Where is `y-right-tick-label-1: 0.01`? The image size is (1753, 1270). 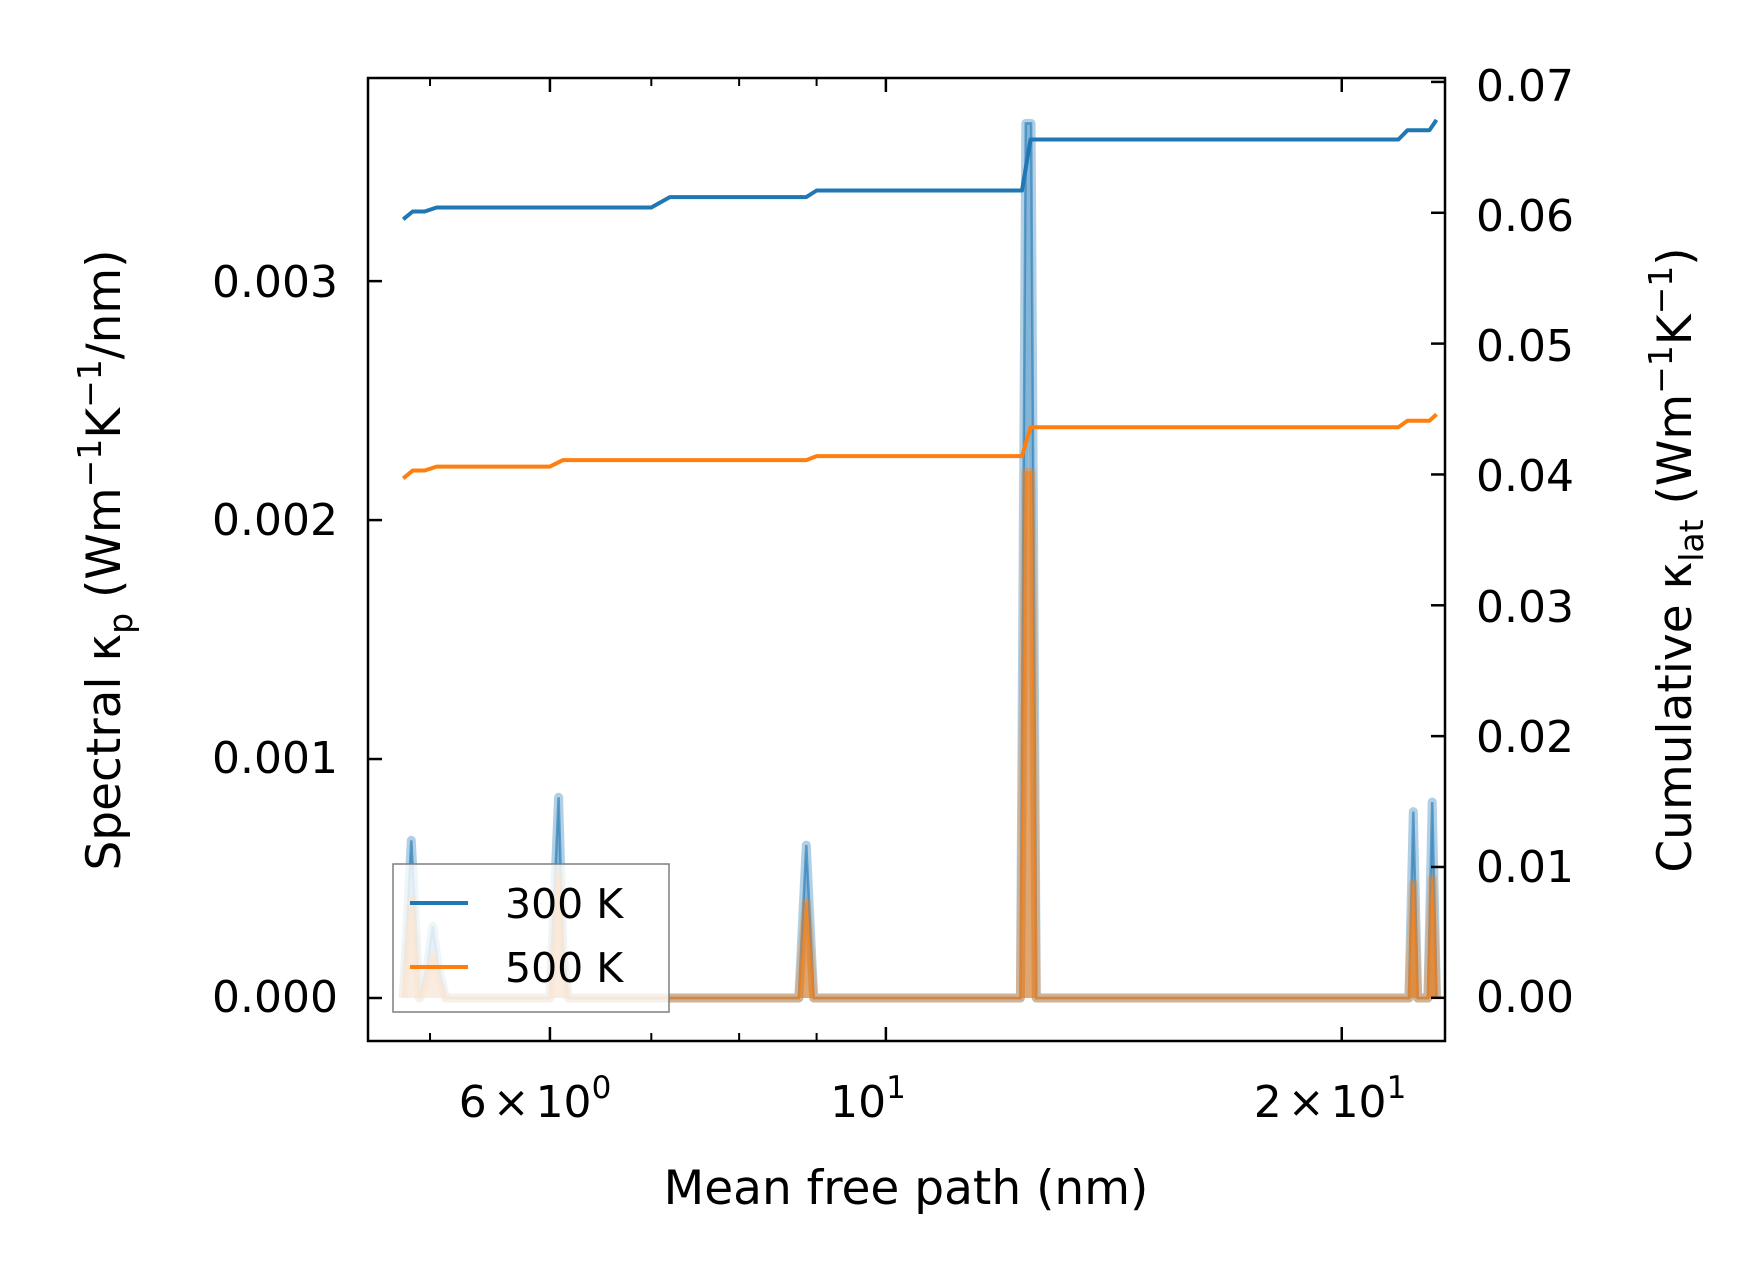 y-right-tick-label-1: 0.01 is located at coordinates (1525, 867).